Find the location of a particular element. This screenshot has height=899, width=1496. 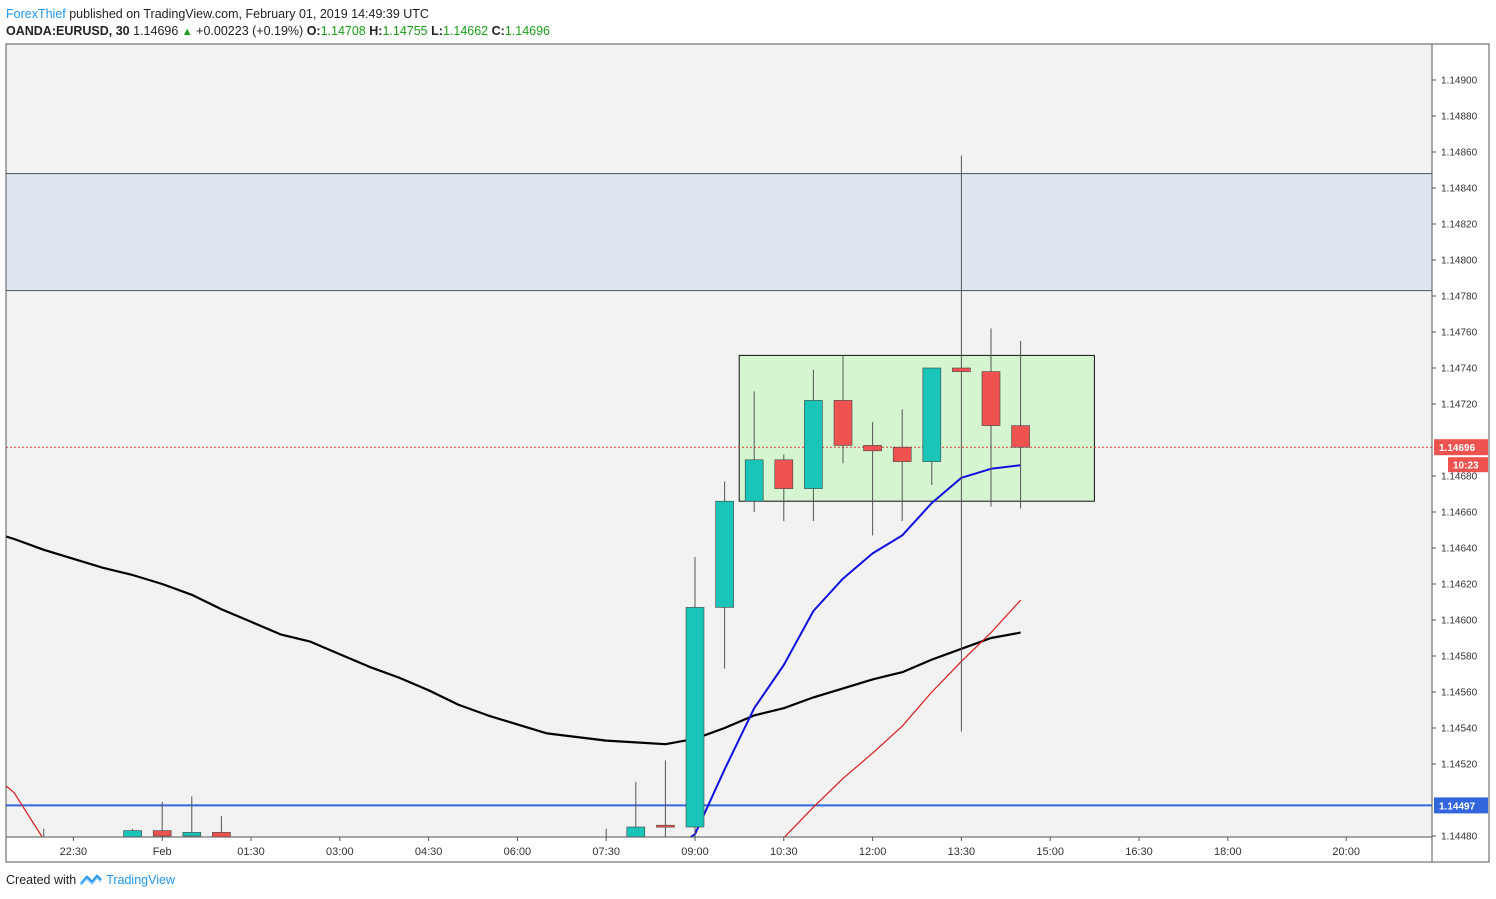

footer: Created with TradingView is located at coordinates (90, 880).